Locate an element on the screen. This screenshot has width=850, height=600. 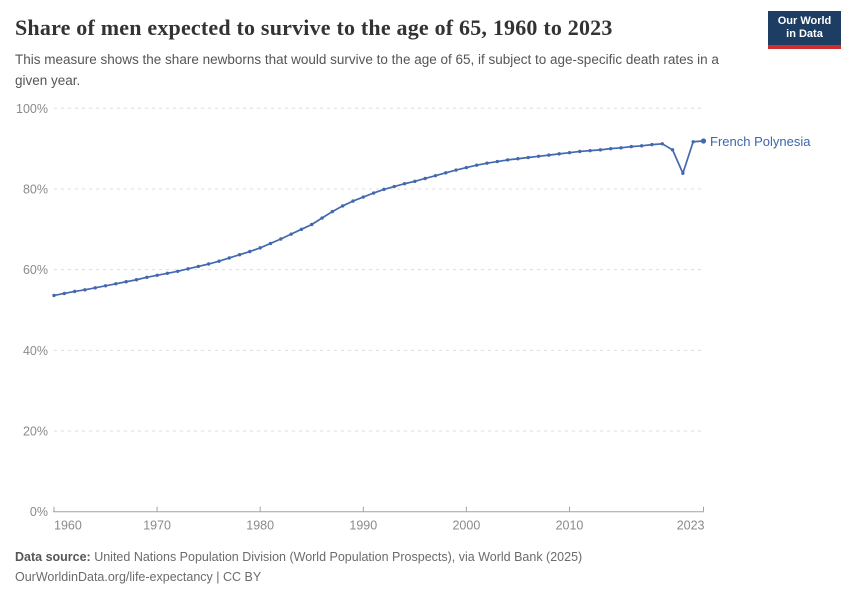
y-axis-tick-label: 100% is located at coordinates (32, 109).